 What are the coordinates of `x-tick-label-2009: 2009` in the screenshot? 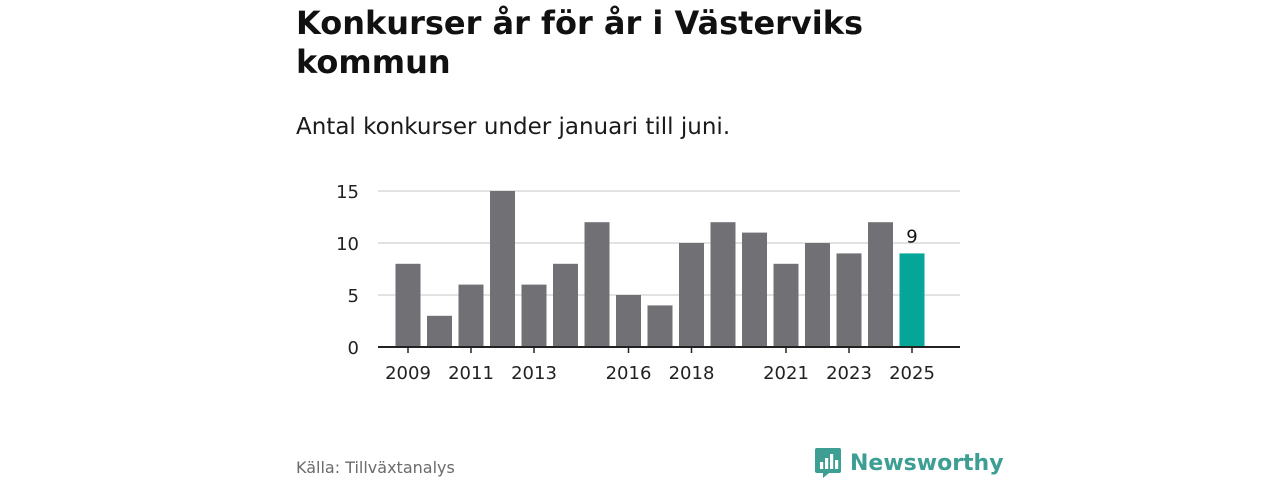 It's located at (408, 373).